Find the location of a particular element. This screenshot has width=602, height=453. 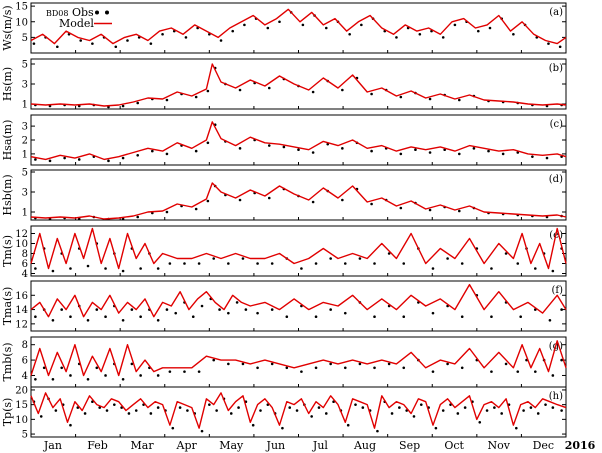

y-tick-label: 10 is located at coordinates (21, 244).